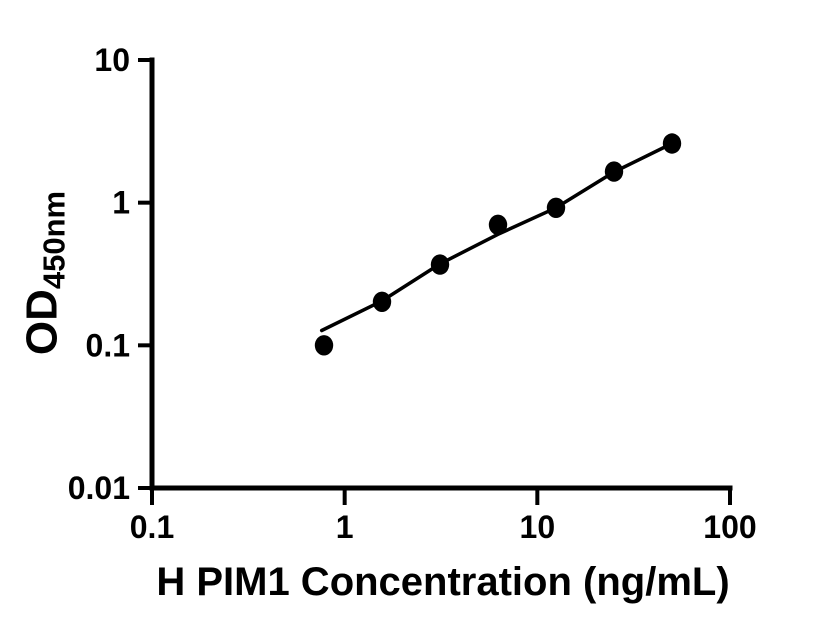 Image resolution: width=816 pixels, height=640 pixels. I want to click on x-axis-tick-label: 10, so click(538, 527).